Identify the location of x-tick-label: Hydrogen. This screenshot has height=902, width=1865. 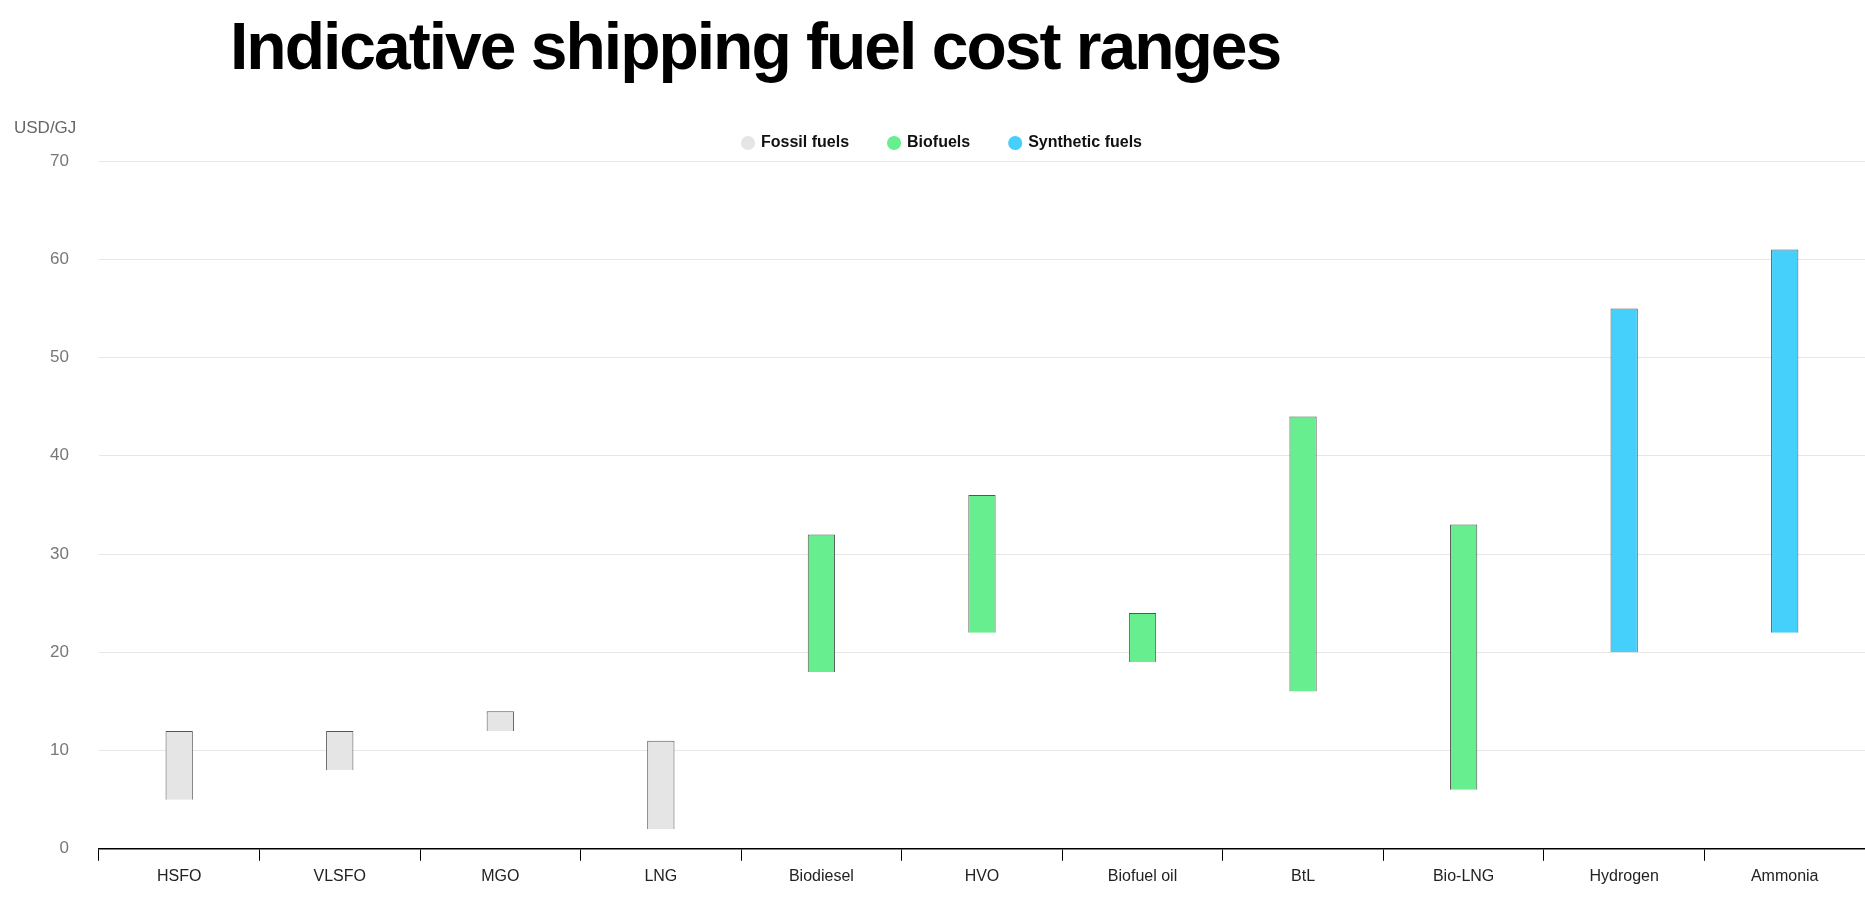
(1624, 875).